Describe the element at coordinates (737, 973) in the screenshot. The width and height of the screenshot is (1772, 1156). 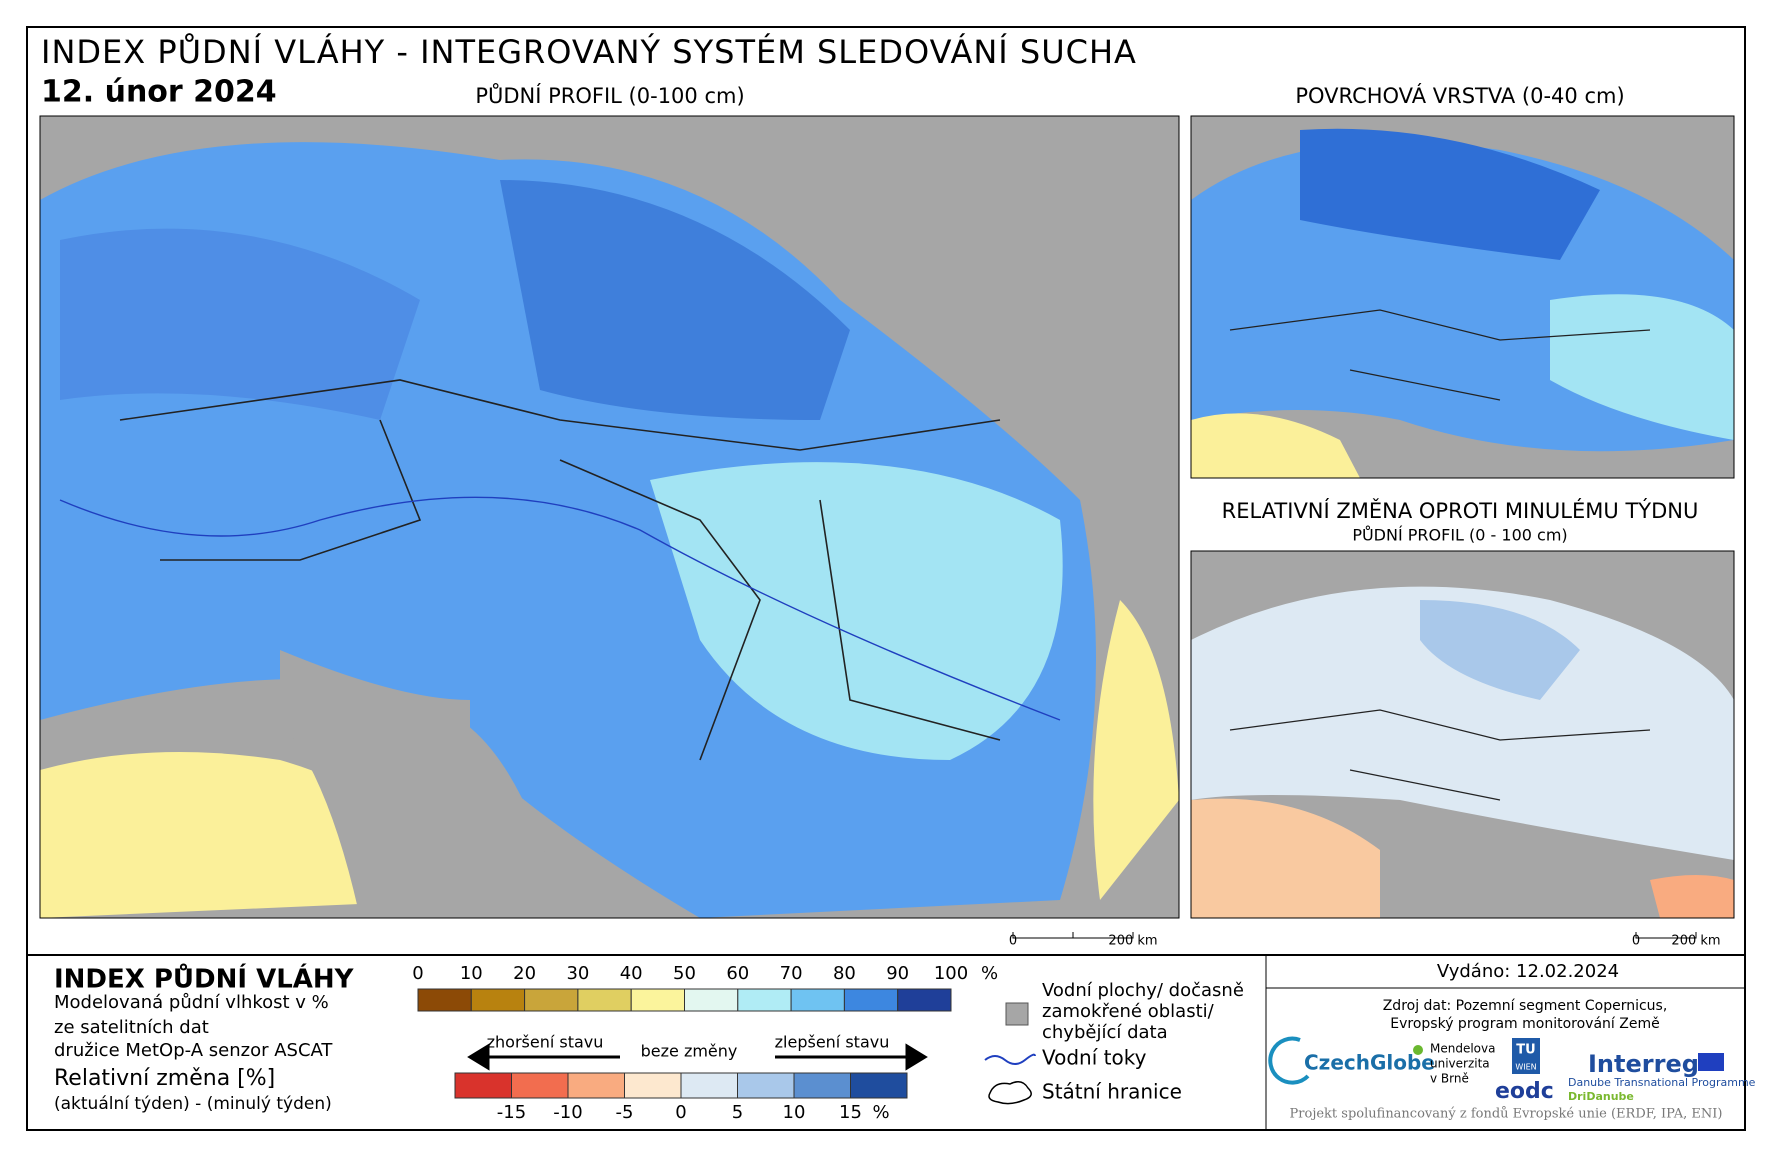
I see `scale-label: 60` at that location.